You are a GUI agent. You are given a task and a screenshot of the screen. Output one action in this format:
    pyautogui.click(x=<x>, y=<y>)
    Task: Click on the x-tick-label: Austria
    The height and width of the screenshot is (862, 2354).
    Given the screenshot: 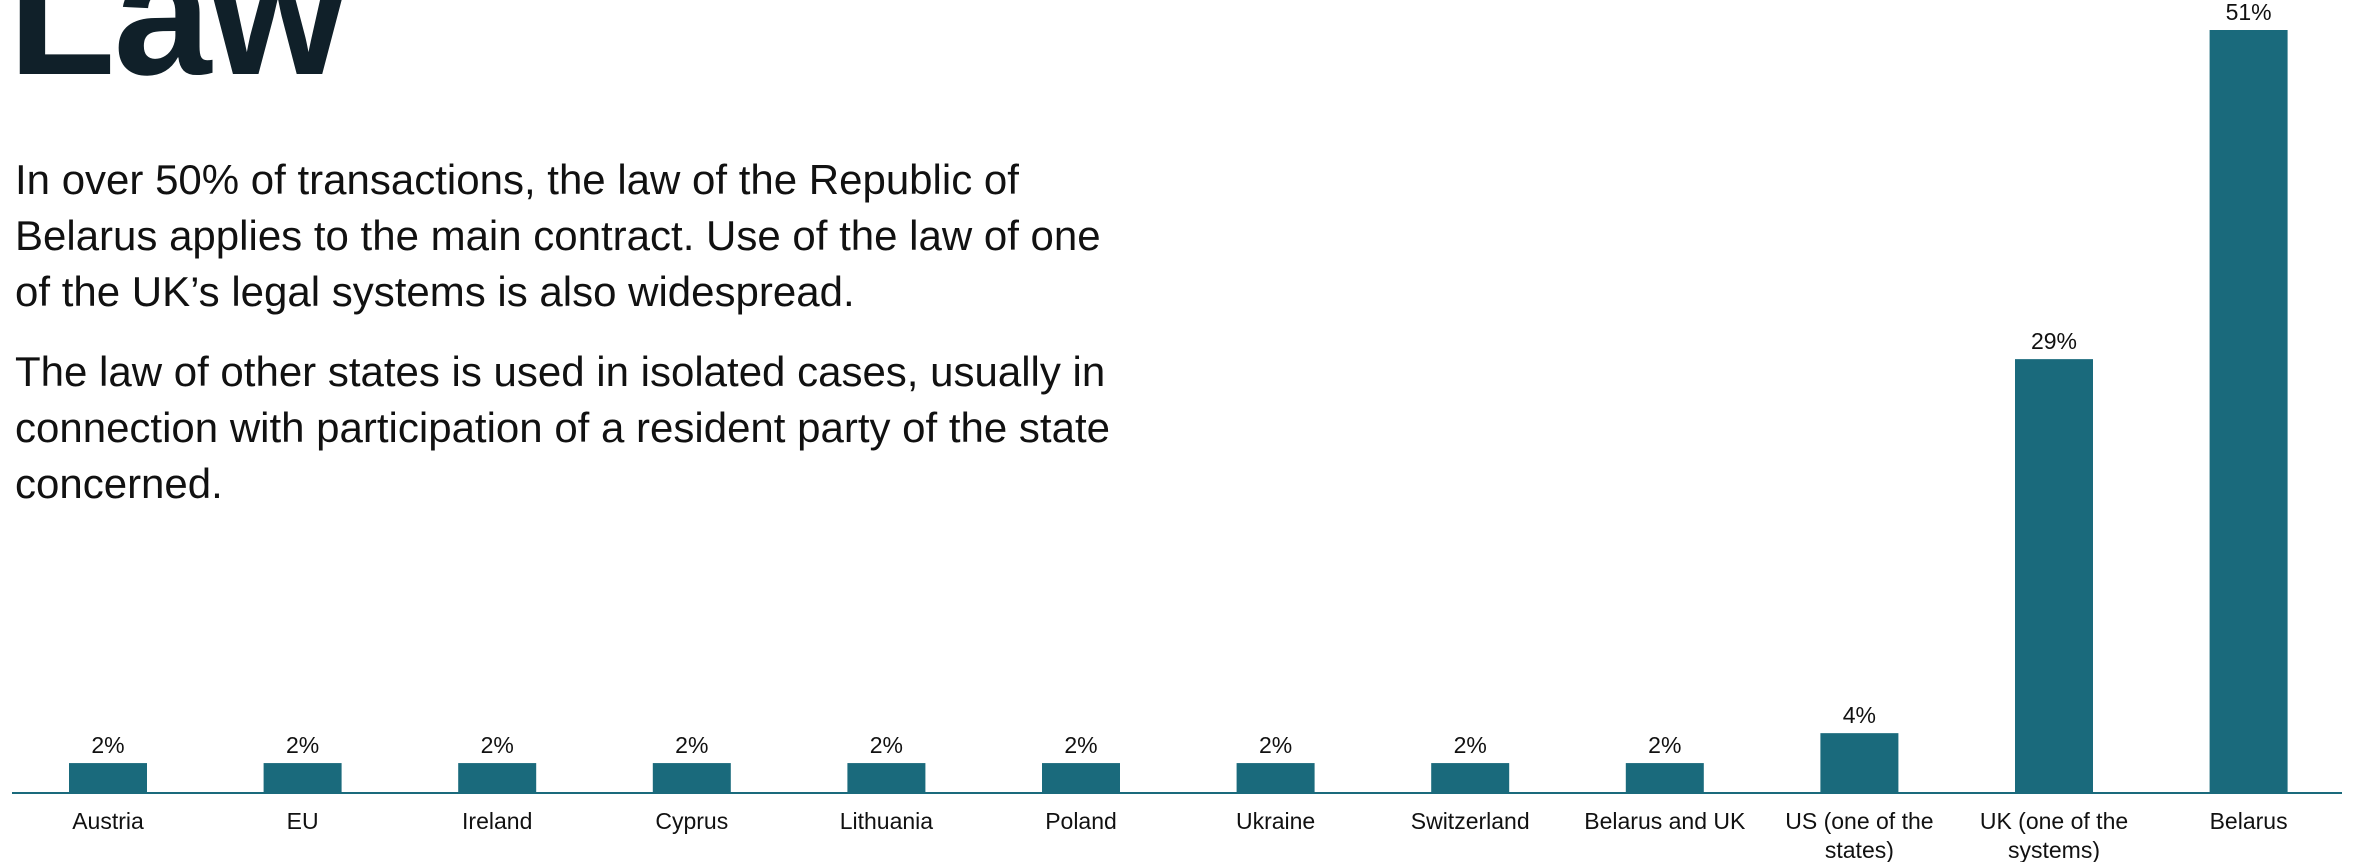 What is the action you would take?
    pyautogui.click(x=108, y=821)
    